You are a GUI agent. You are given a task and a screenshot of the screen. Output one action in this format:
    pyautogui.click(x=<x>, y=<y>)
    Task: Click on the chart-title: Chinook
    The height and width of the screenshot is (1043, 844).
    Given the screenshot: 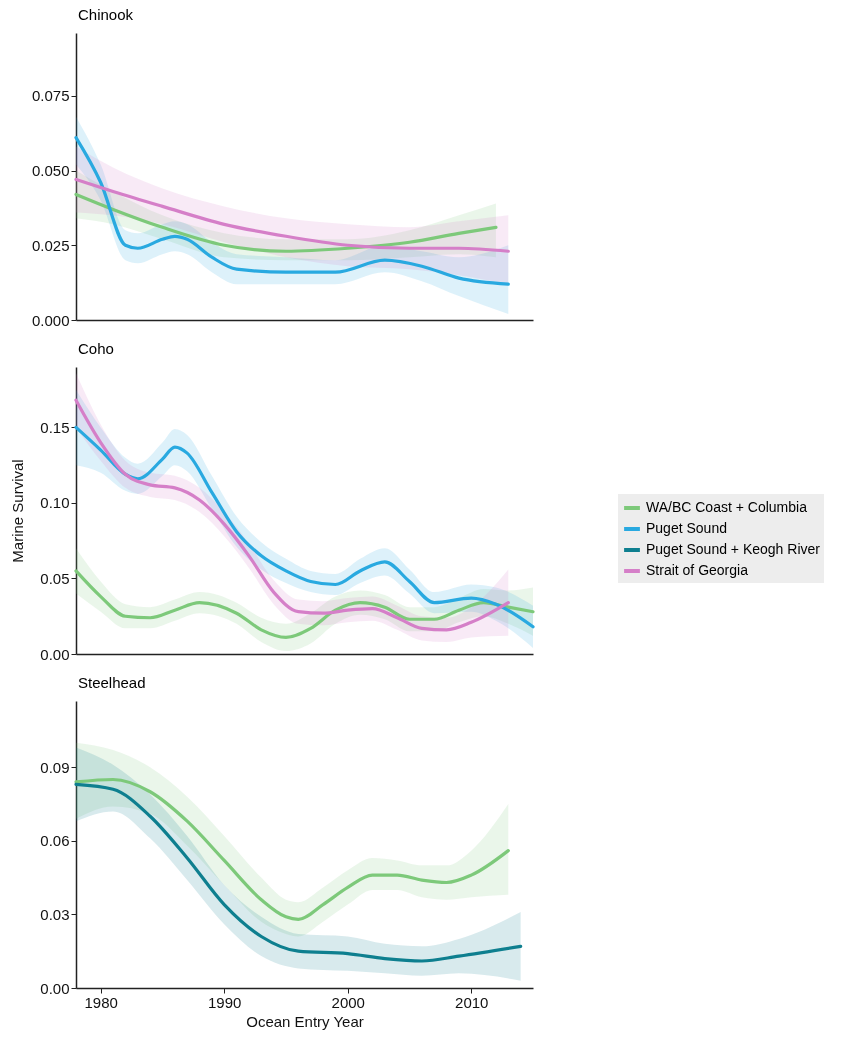 What is the action you would take?
    pyautogui.click(x=106, y=14)
    